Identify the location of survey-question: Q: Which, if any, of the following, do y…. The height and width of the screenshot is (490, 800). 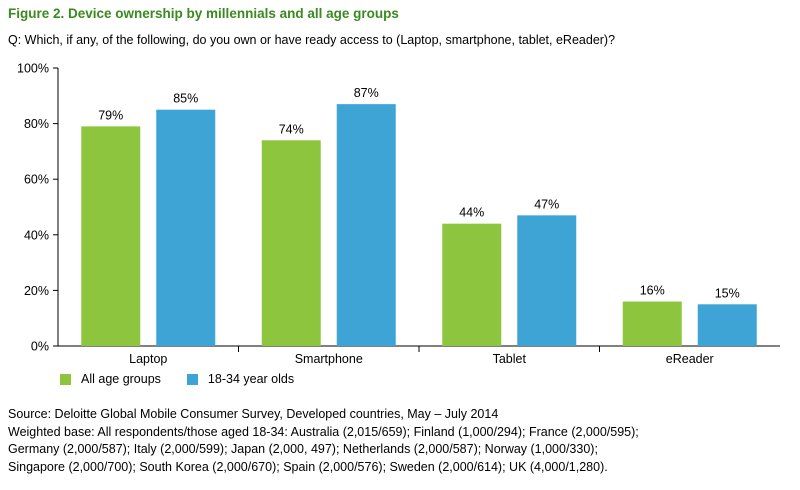
(312, 40).